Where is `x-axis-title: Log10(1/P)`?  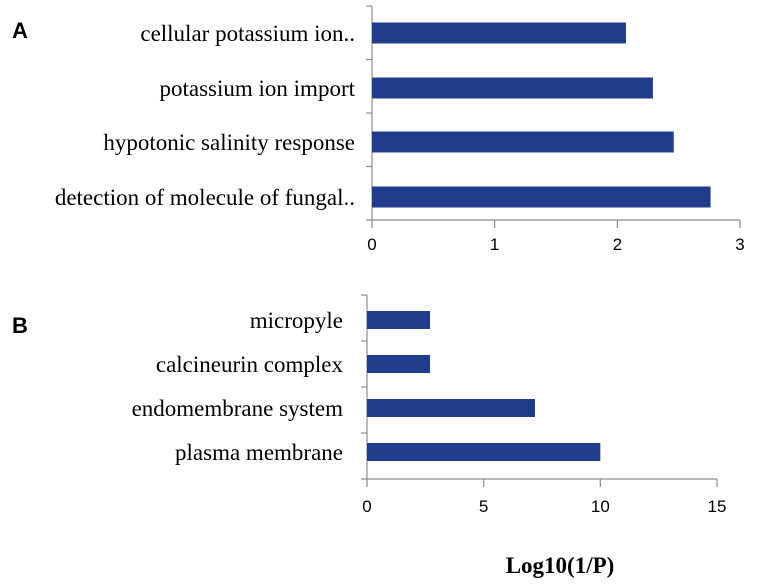 x-axis-title: Log10(1/P) is located at coordinates (560, 565).